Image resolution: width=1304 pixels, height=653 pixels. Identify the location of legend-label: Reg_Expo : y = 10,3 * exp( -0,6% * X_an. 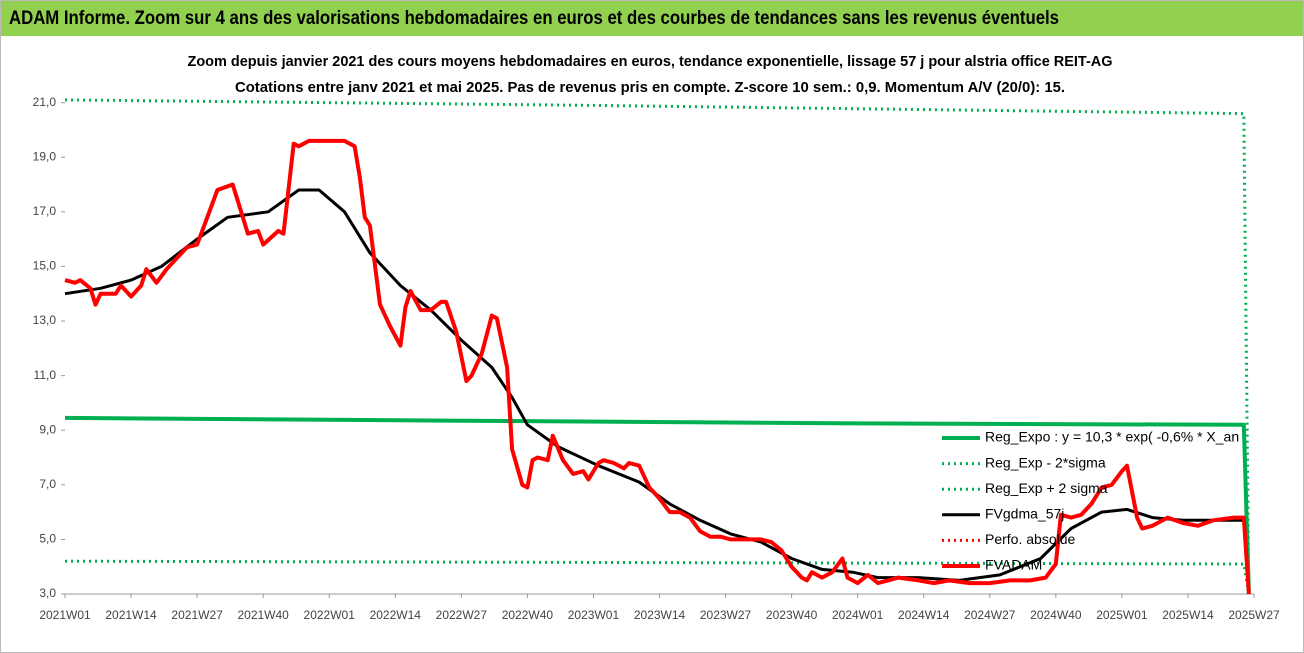
(1112, 437).